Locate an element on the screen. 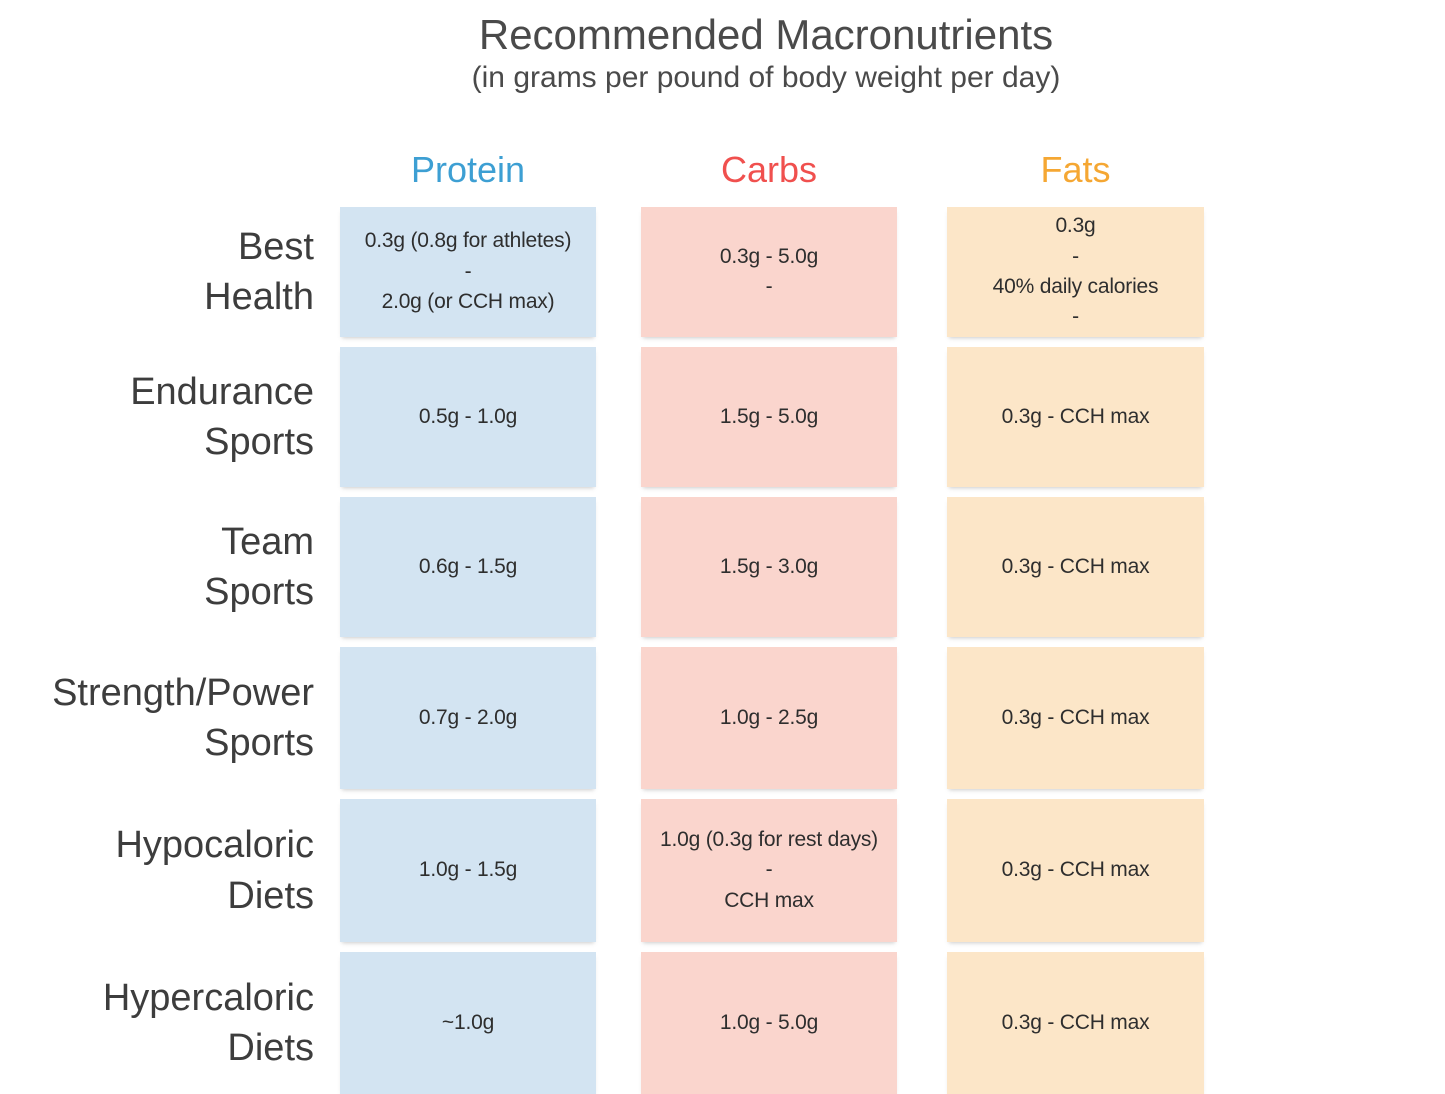  row-label-endurance-sports: Endurance Sports is located at coordinates (222, 416).